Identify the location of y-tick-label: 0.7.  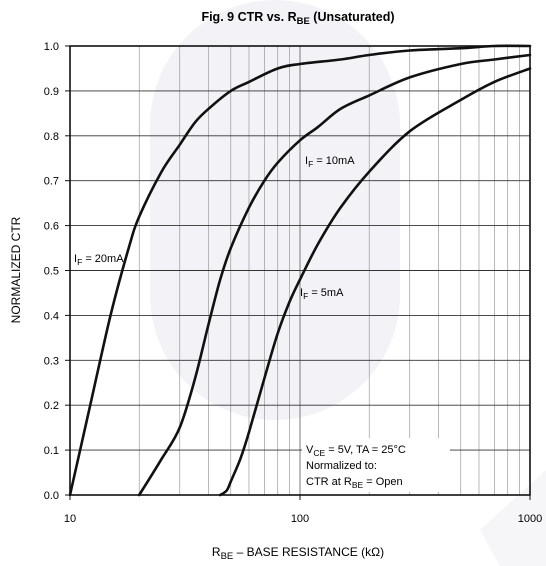
(51, 182).